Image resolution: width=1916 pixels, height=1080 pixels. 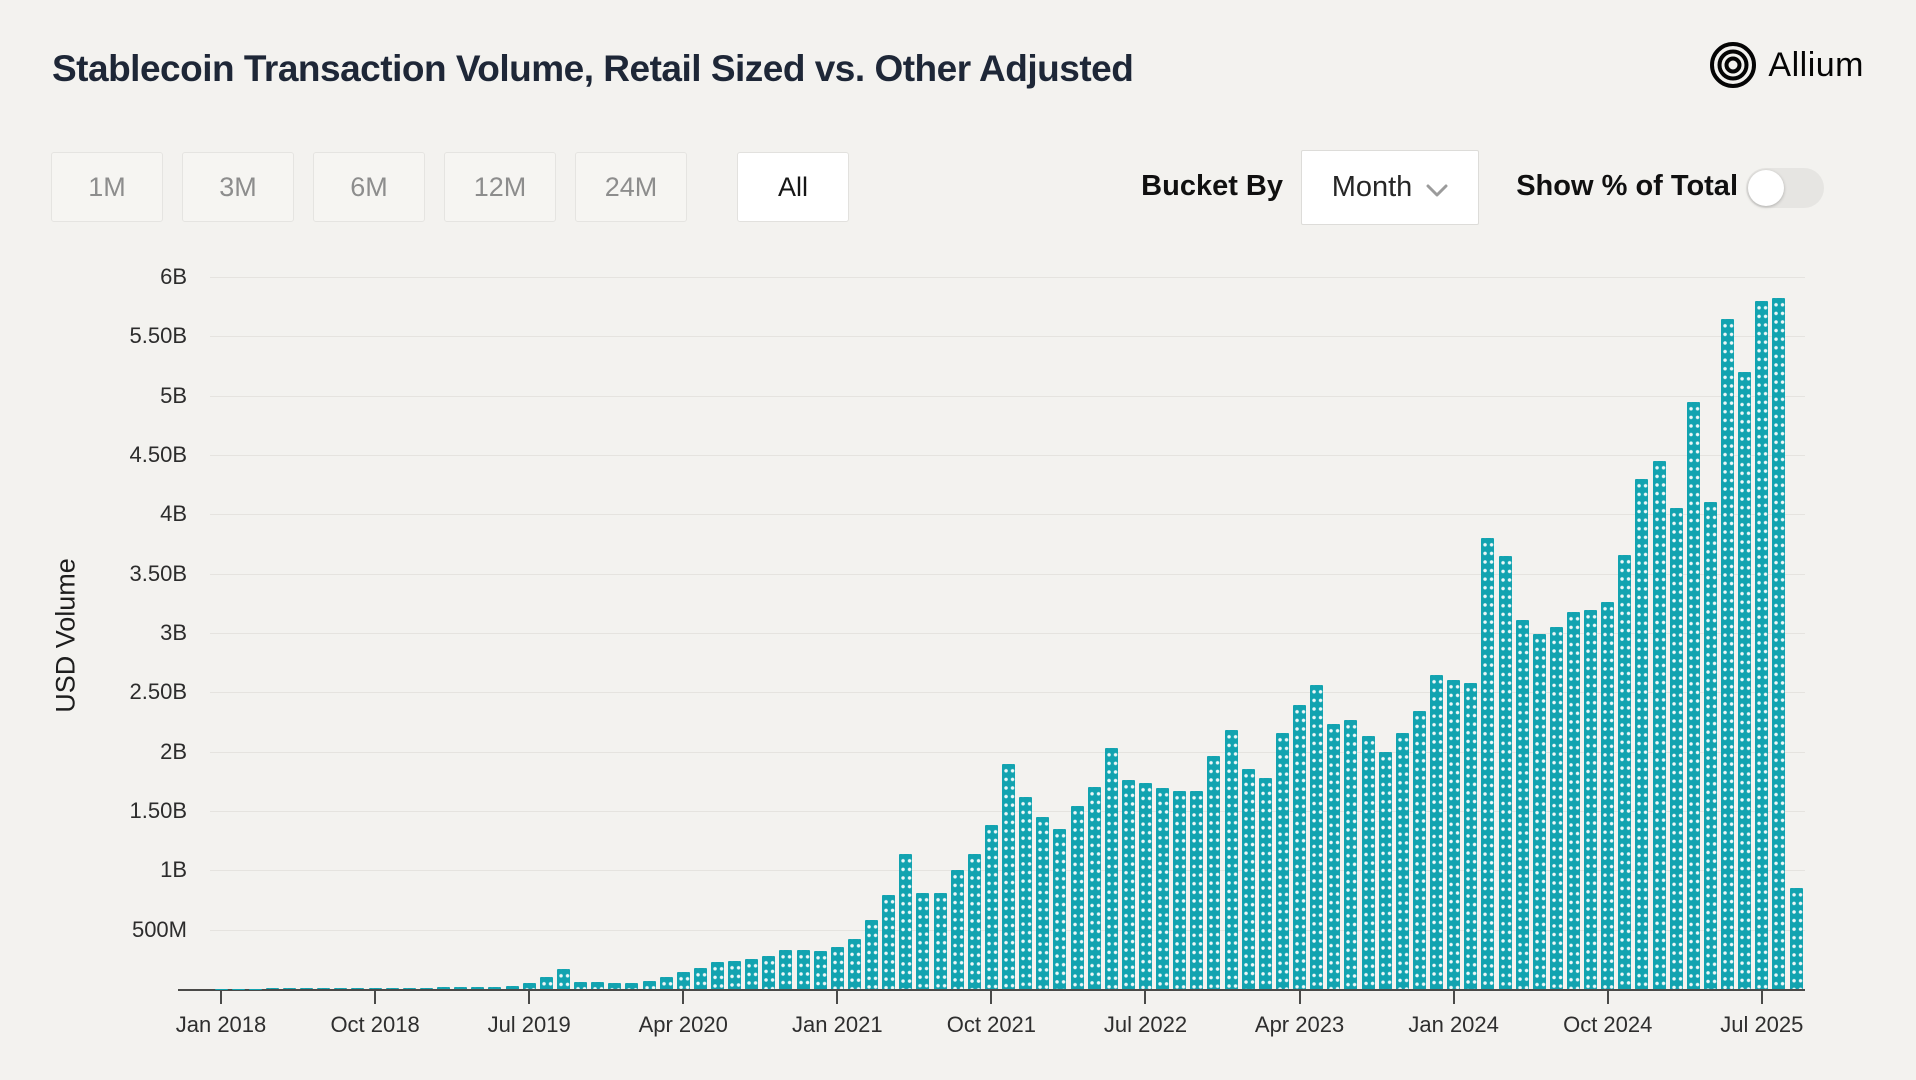 What do you see at coordinates (238, 187) in the screenshot?
I see `range-button-3m: 3M` at bounding box center [238, 187].